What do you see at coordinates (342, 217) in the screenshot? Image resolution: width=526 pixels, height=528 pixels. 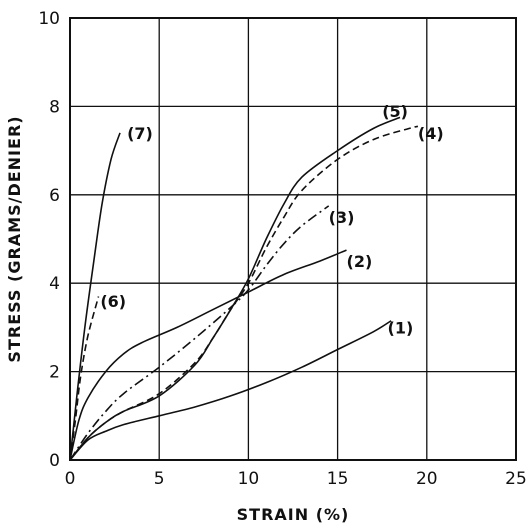 I see `curve-label-3: (3)` at bounding box center [342, 217].